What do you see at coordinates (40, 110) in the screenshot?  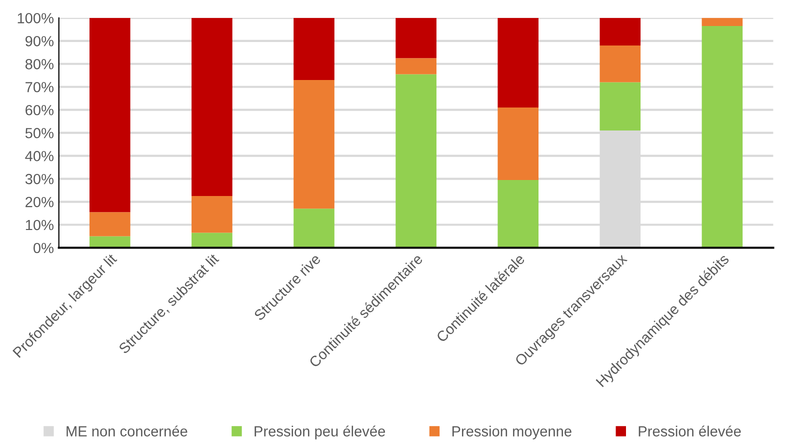 I see `y-tick-label: 60%` at bounding box center [40, 110].